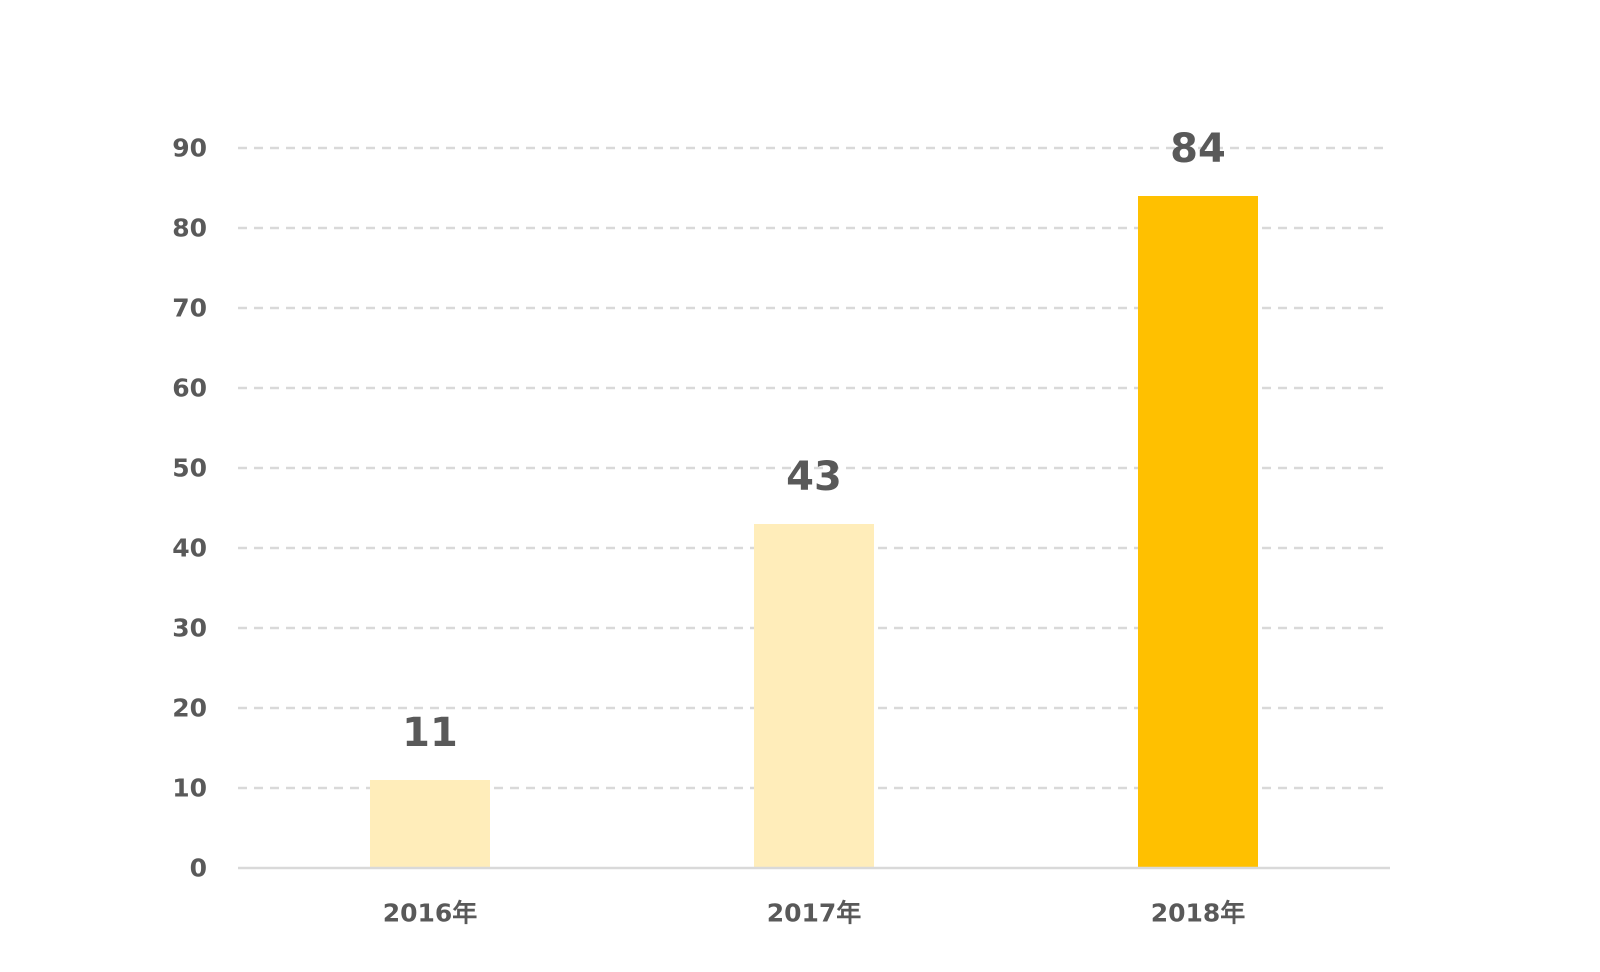  Describe the element at coordinates (1198, 149) in the screenshot. I see `data-label: 84` at that location.